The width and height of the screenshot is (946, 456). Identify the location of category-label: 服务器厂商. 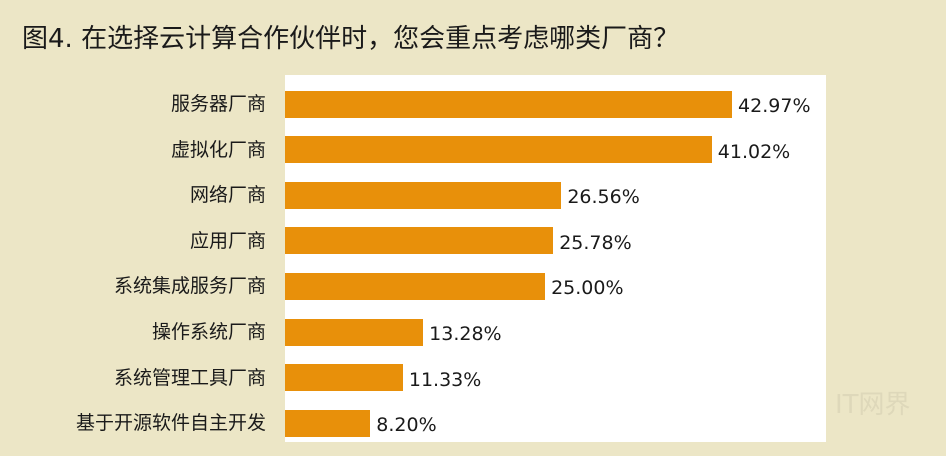
(218, 104).